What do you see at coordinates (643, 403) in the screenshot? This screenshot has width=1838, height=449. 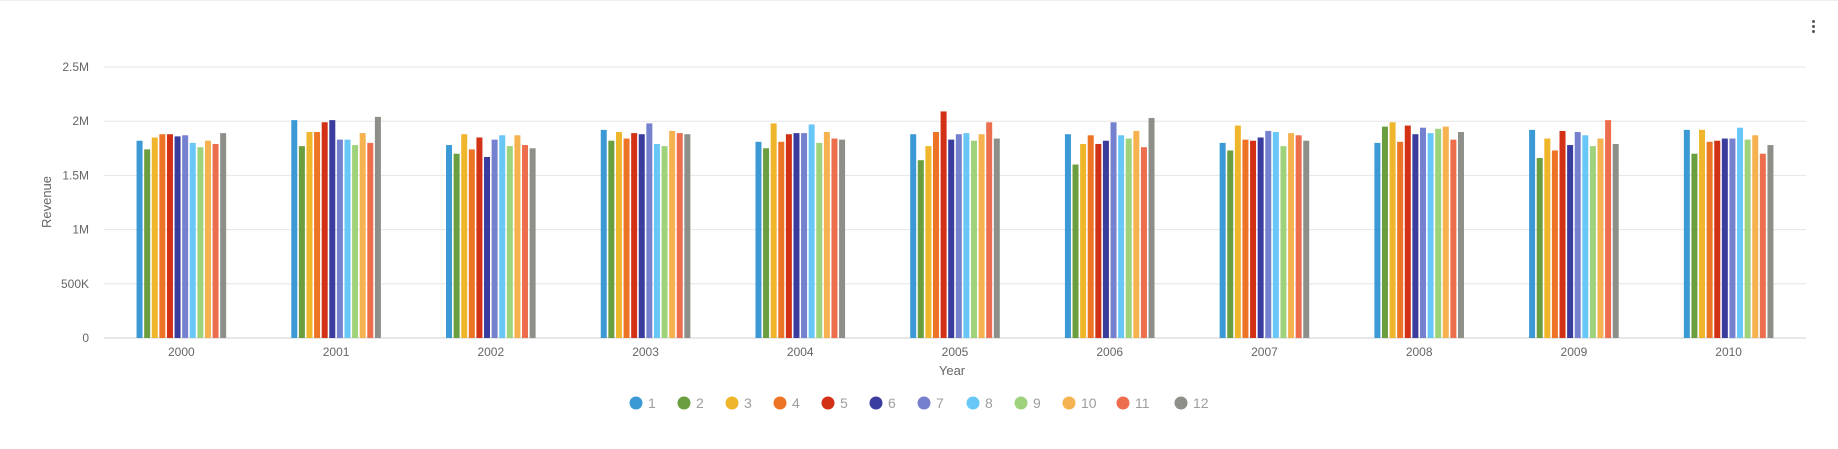 I see `legend-item-1: 1` at bounding box center [643, 403].